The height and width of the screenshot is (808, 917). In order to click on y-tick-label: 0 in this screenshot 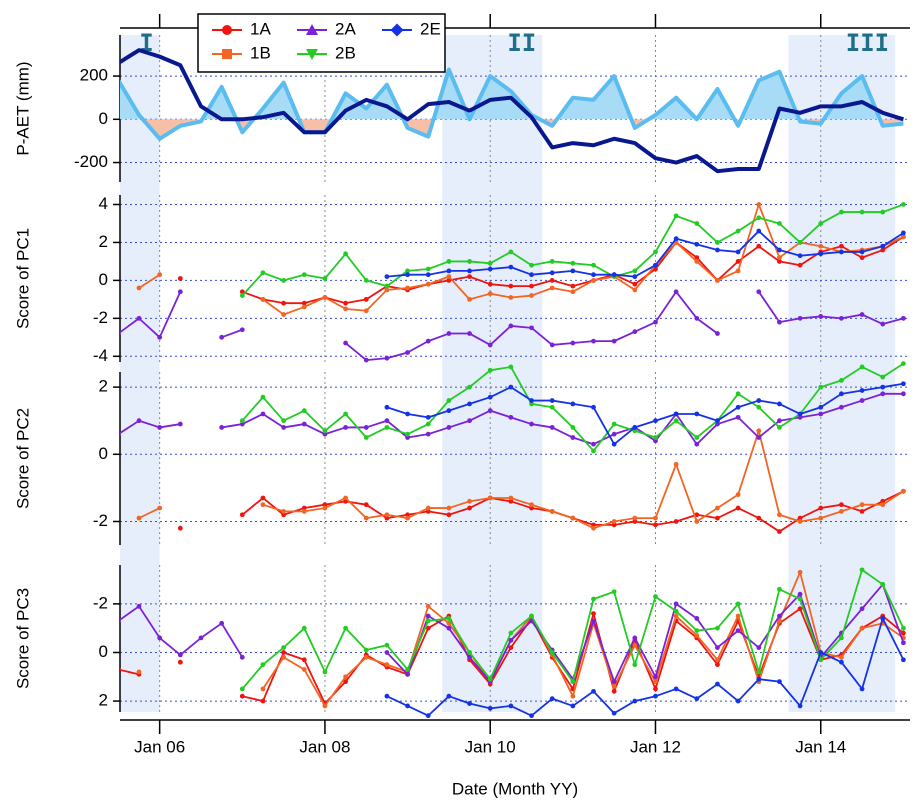, I will do `click(103, 651)`.